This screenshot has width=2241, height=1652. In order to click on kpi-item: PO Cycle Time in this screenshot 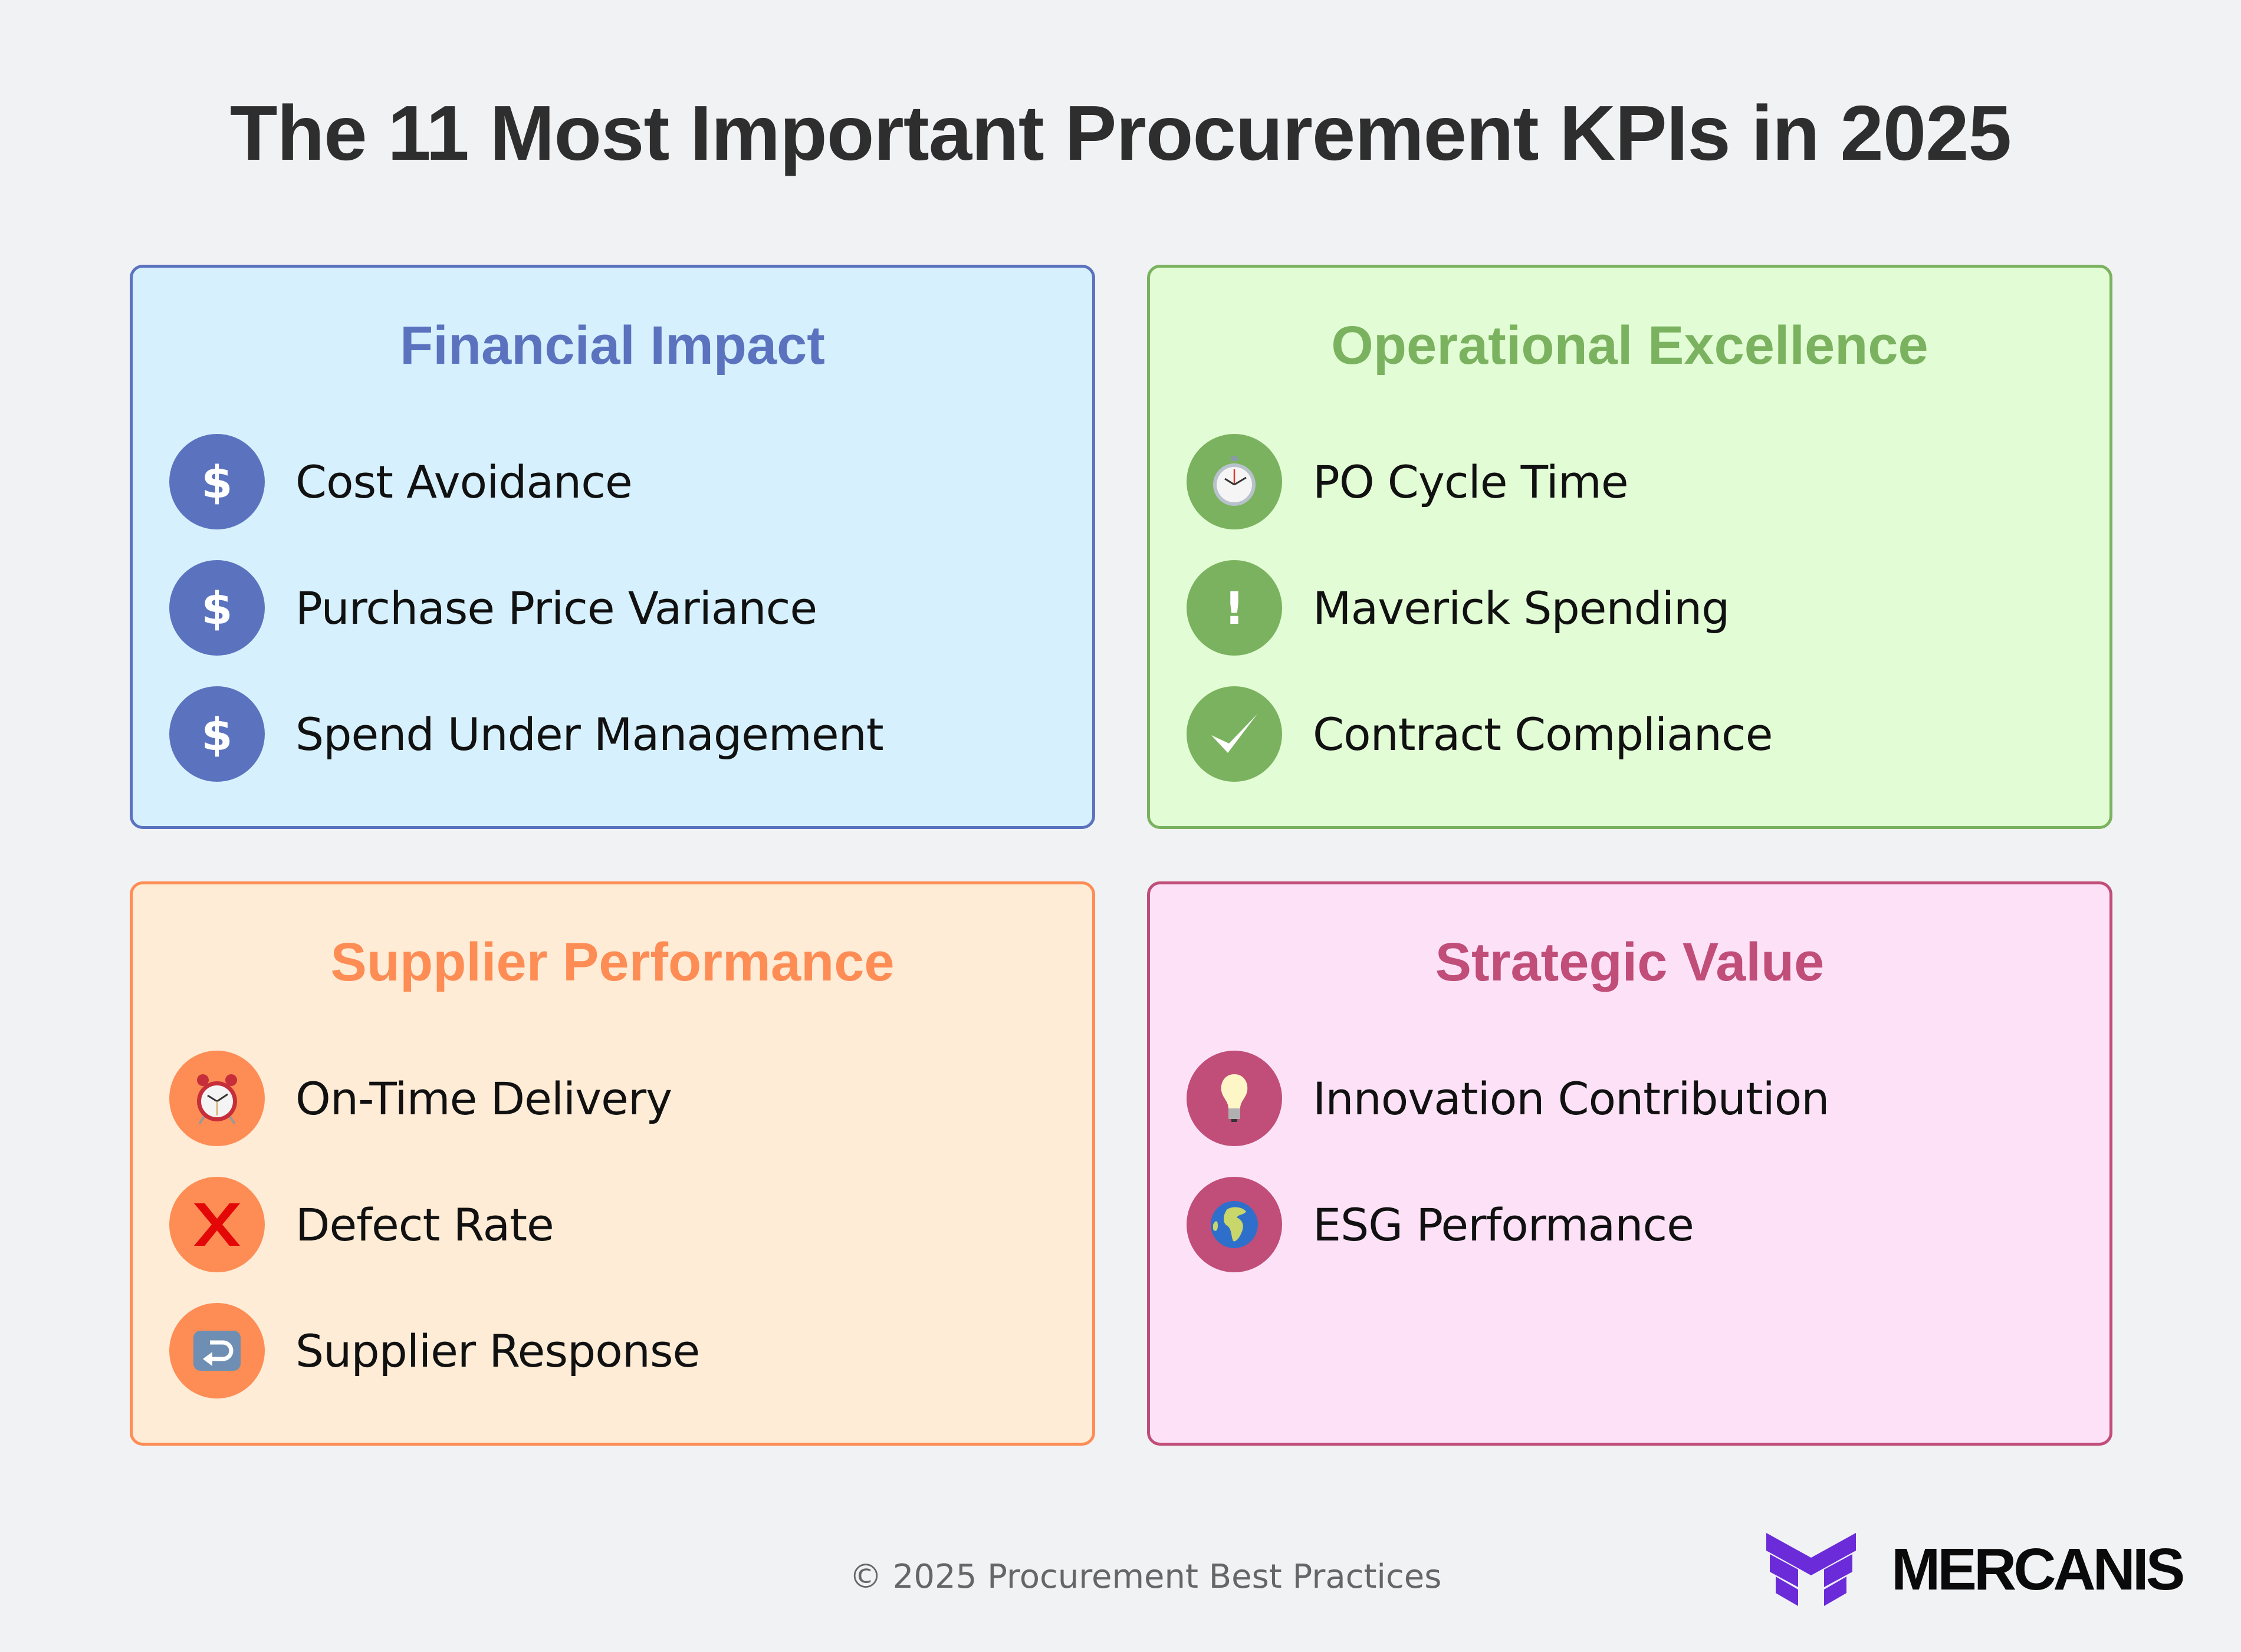, I will do `click(1408, 482)`.